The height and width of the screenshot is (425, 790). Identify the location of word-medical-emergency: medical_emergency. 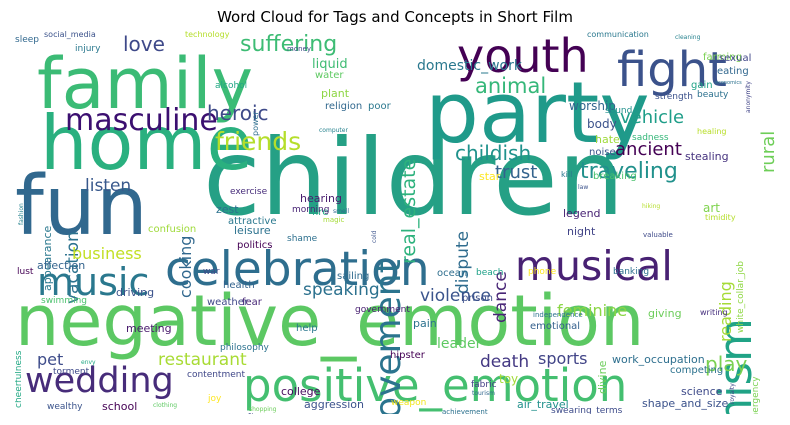
(756, 395).